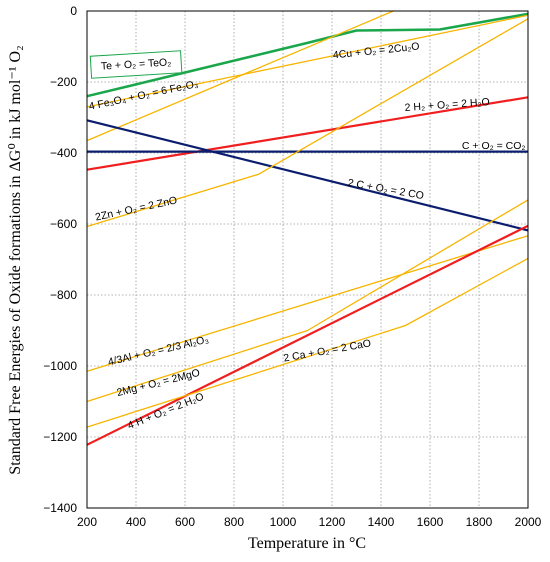 The width and height of the screenshot is (550, 562). What do you see at coordinates (283, 522) in the screenshot?
I see `x-tick-label: 1000` at bounding box center [283, 522].